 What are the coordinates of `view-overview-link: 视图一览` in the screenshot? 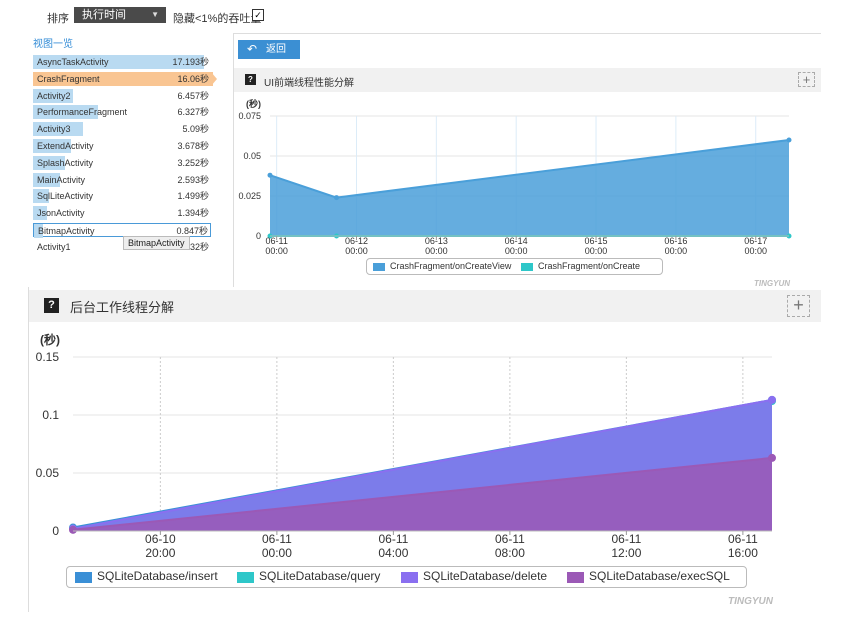 It's located at (53, 44).